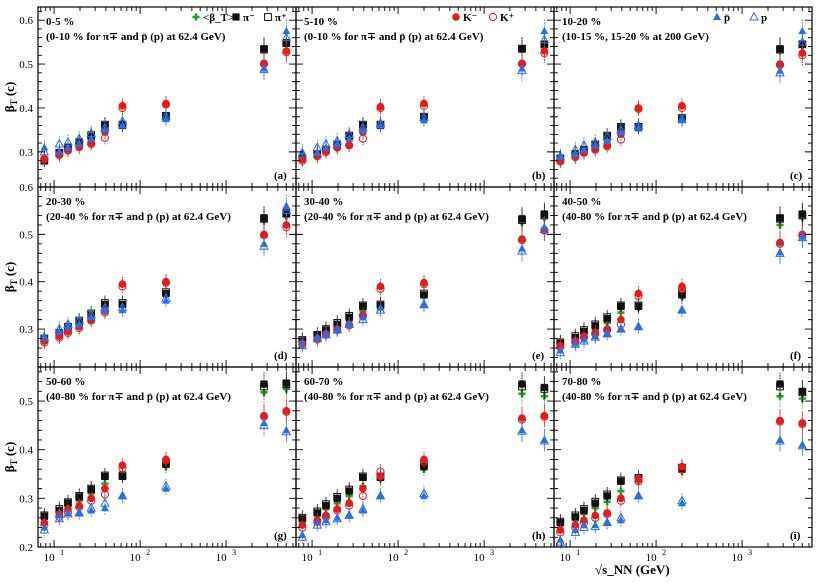 The height and width of the screenshot is (583, 818). I want to click on legend-pbar-marker, so click(717, 16).